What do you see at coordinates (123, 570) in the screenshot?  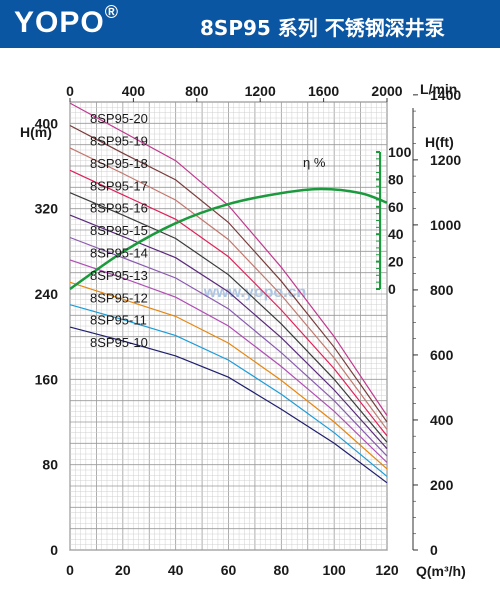 I see `x-tick-label: 20` at bounding box center [123, 570].